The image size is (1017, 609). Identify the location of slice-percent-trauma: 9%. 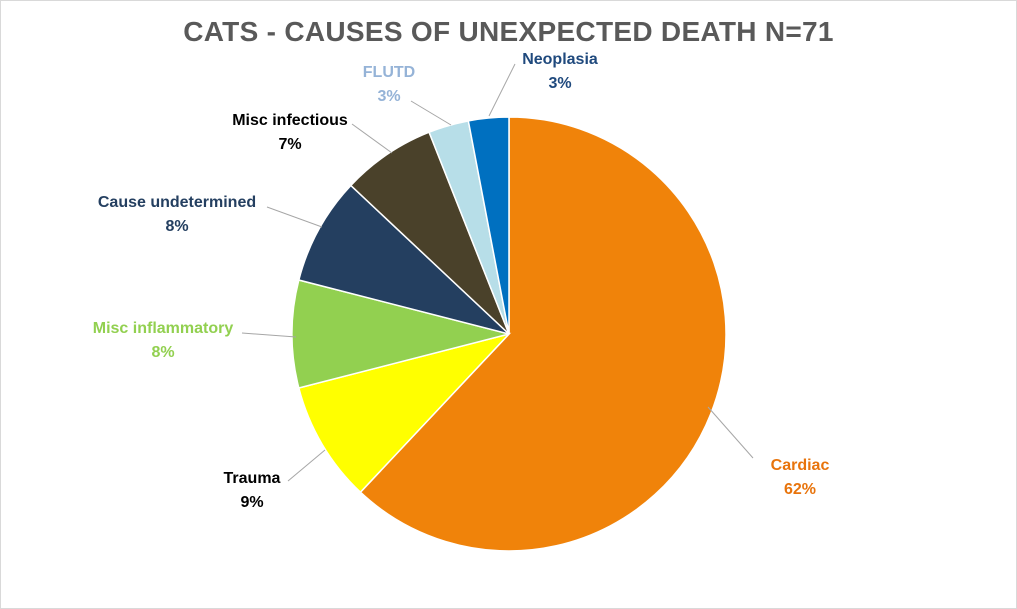
(251, 502).